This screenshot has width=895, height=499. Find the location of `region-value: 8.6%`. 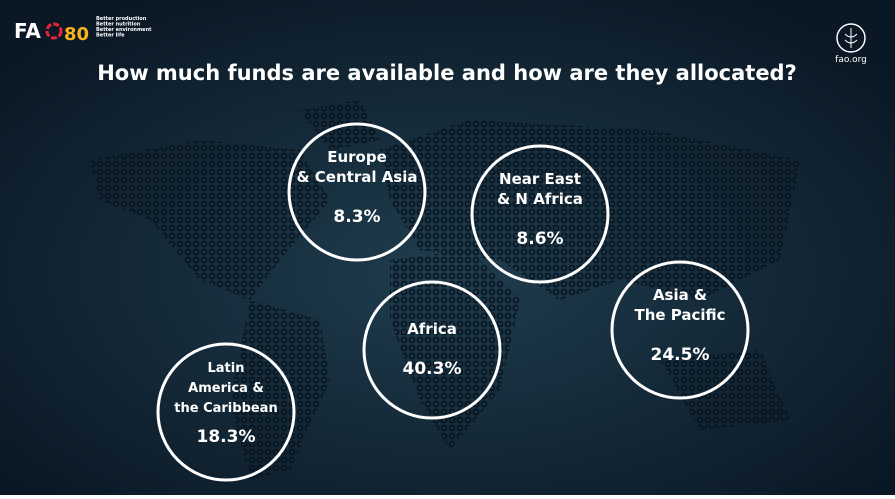

region-value: 8.6% is located at coordinates (539, 239).